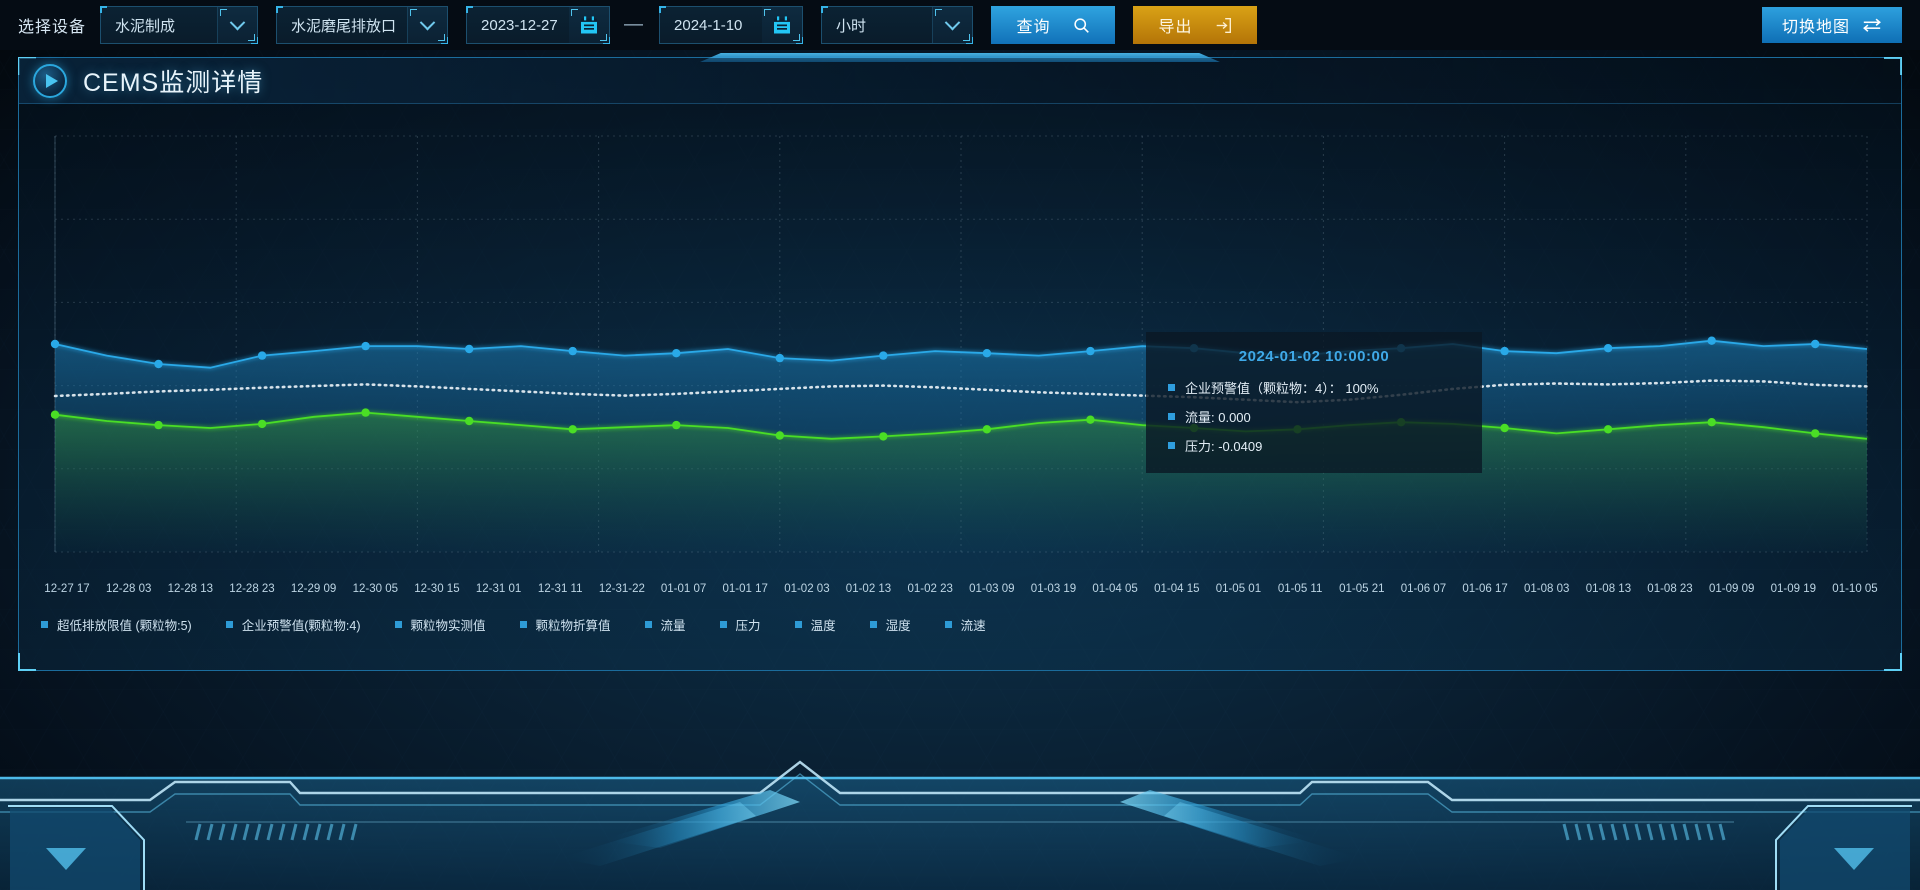 This screenshot has width=1920, height=890. I want to click on panel-corner-bl, so click(27, 662).